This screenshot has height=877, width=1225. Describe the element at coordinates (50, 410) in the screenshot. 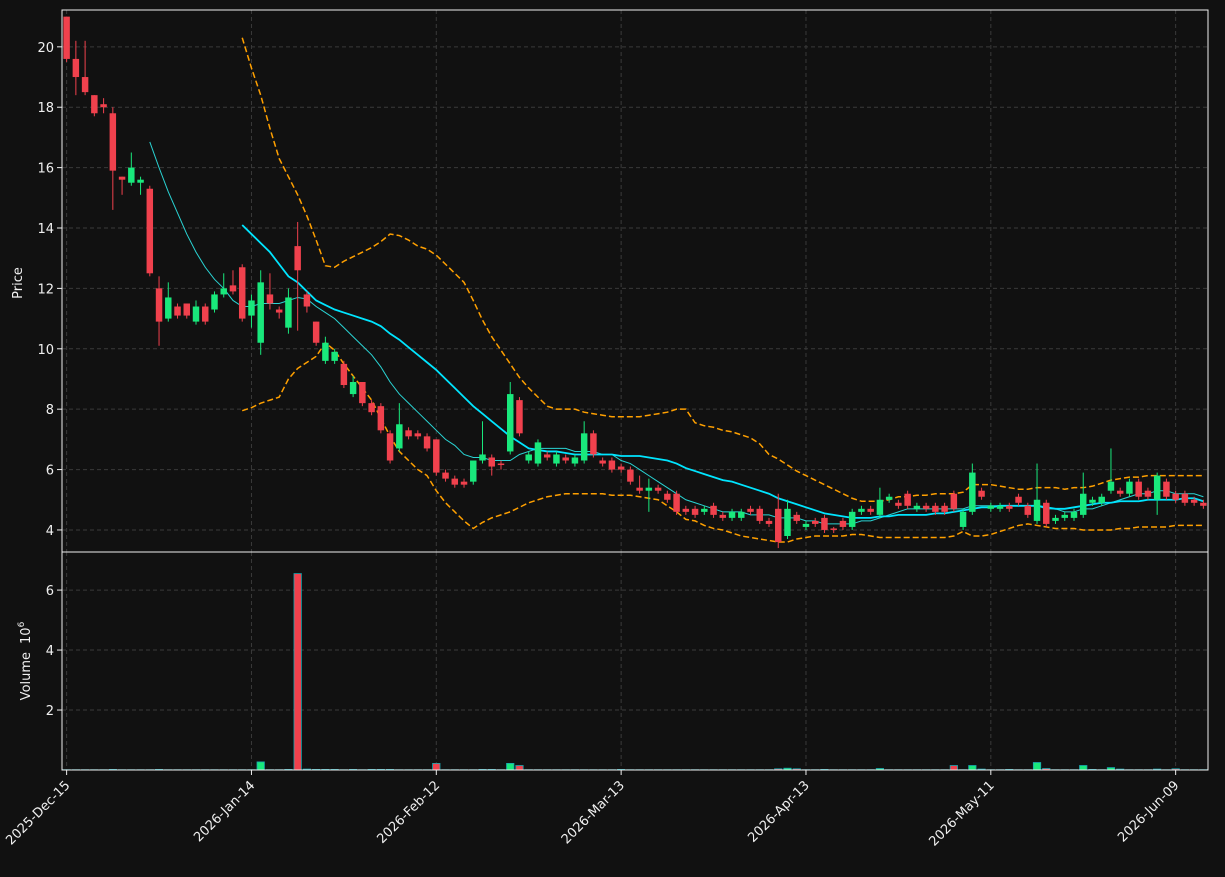

I see `y-tick-label: 8` at that location.